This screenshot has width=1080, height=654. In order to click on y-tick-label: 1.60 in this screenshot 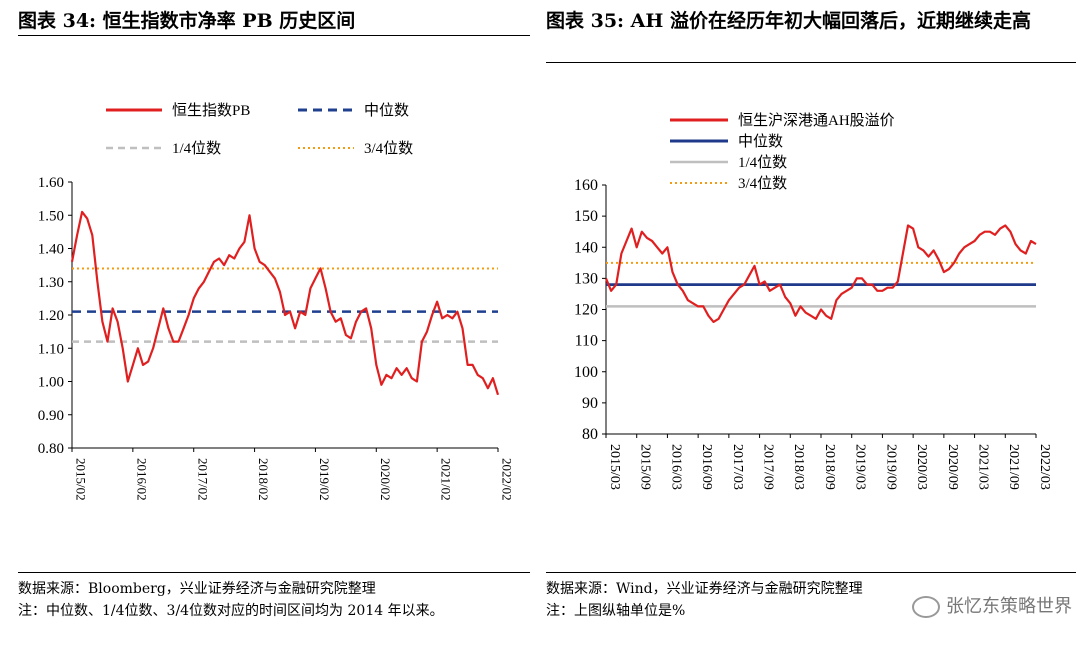, I will do `click(51, 183)`.